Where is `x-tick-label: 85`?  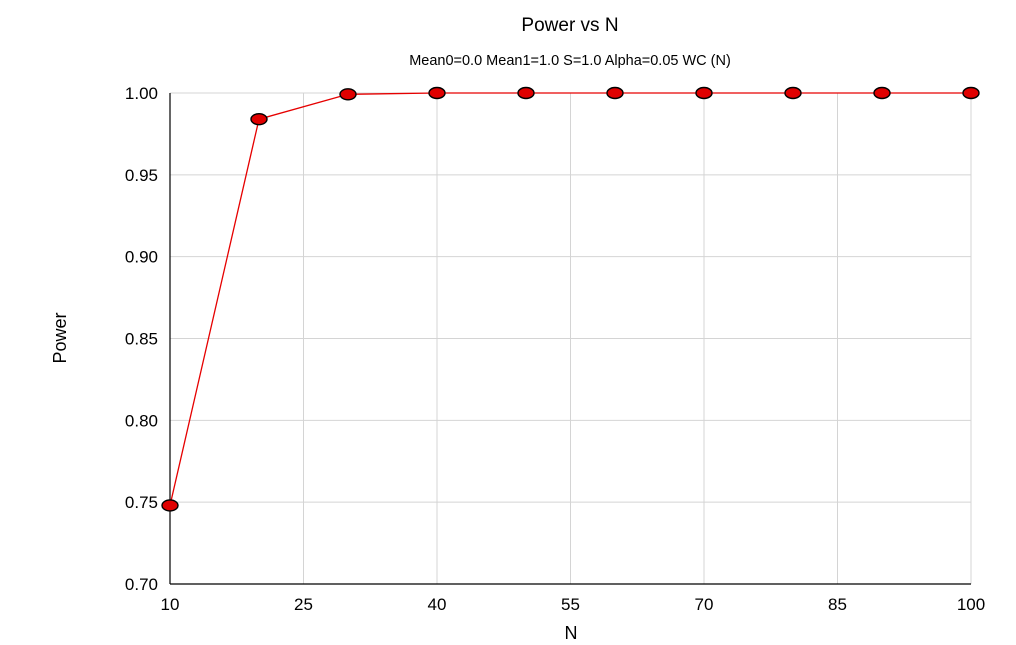
x-tick-label: 85 is located at coordinates (837, 604).